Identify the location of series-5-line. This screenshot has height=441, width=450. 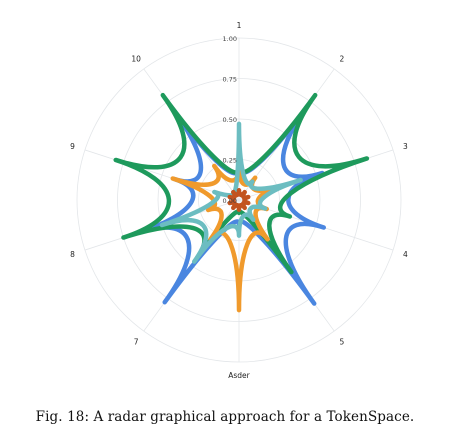
(239, 200).